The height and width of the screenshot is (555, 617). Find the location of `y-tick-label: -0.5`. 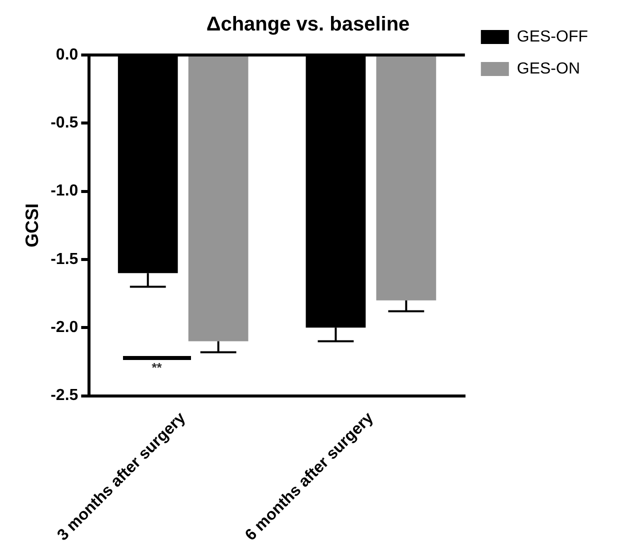

y-tick-label: -0.5 is located at coordinates (64, 123).